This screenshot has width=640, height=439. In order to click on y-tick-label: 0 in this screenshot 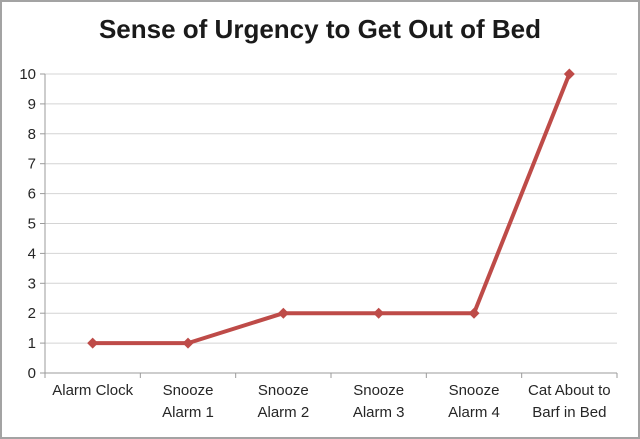, I will do `click(32, 373)`.